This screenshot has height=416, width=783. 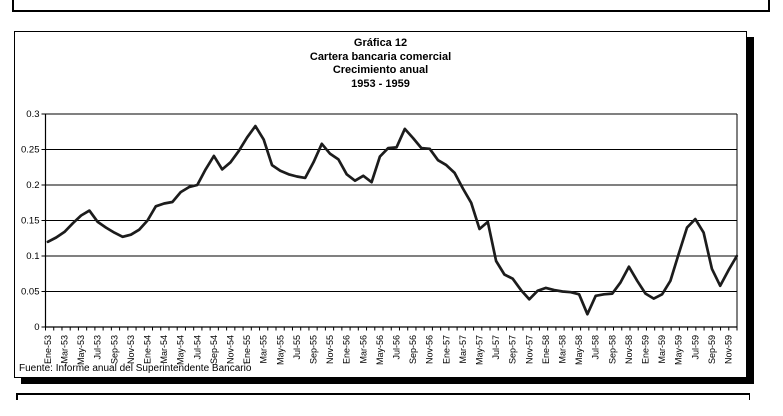 I want to click on x-axis-label: Sep-59, so click(x=712, y=349).